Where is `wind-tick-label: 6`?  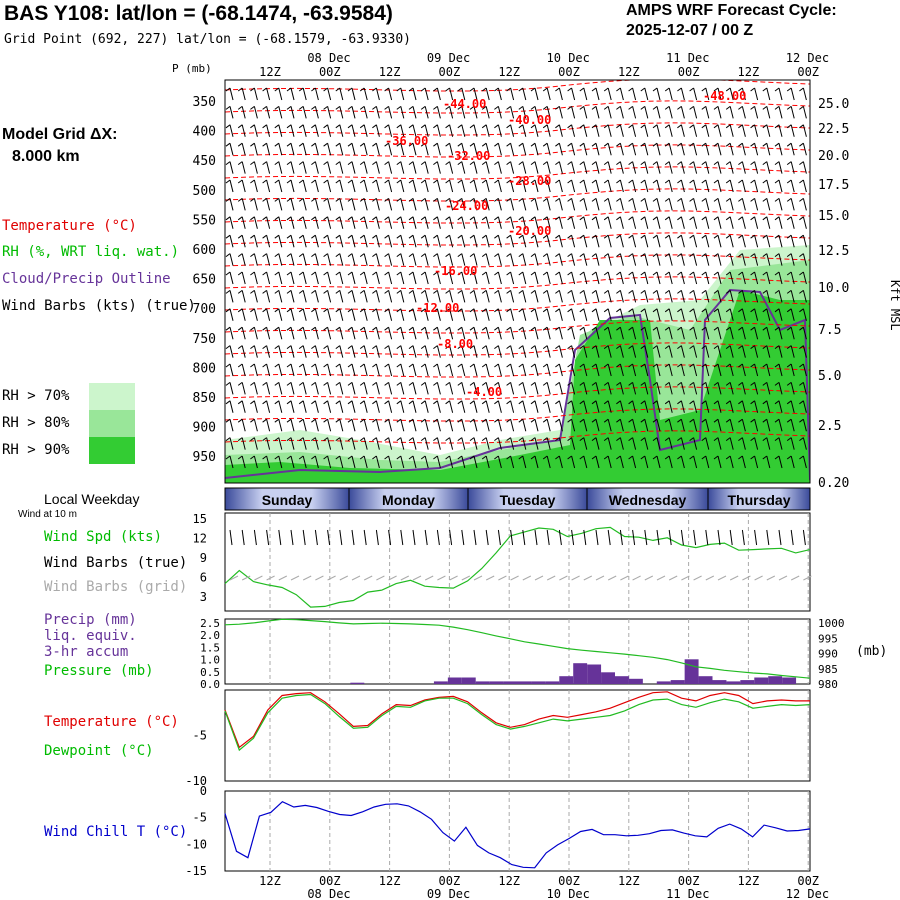
wind-tick-label: 6 is located at coordinates (203, 578).